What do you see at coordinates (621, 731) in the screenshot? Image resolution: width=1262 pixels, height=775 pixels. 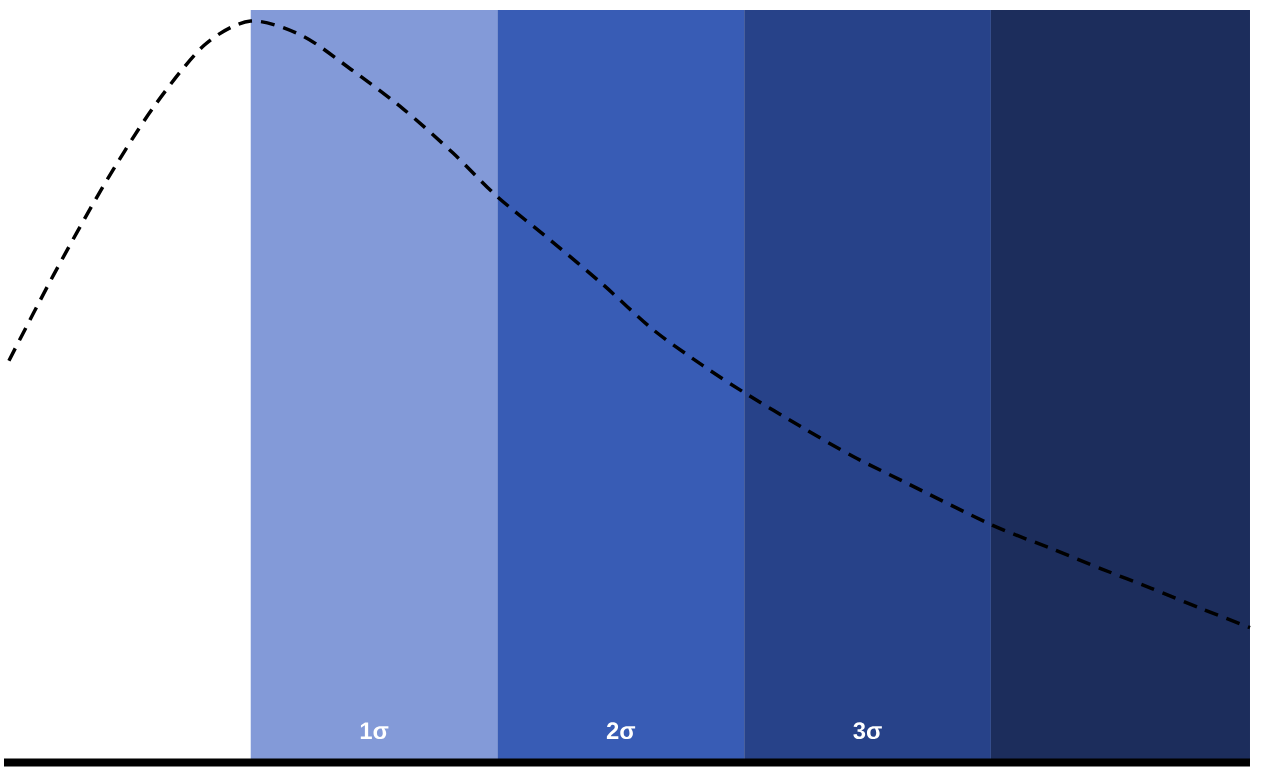 I see `x-tick-label: 2σ` at bounding box center [621, 731].